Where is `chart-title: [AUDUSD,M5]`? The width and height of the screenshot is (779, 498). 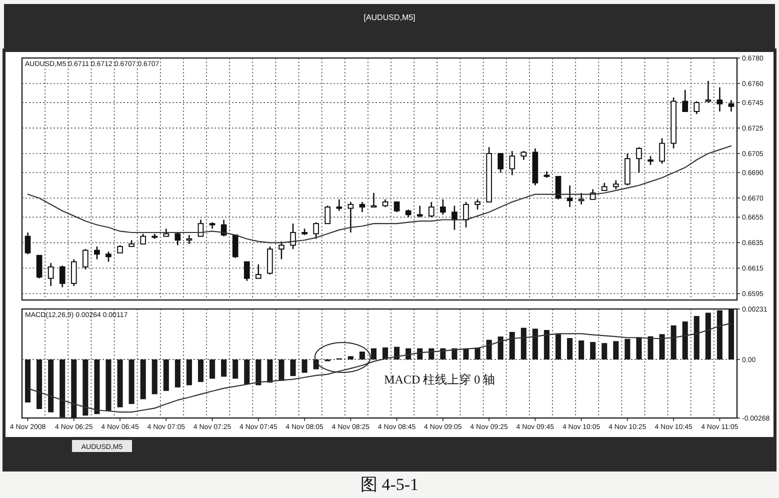
chart-title: [AUDUSD,M5] is located at coordinates (390, 17).